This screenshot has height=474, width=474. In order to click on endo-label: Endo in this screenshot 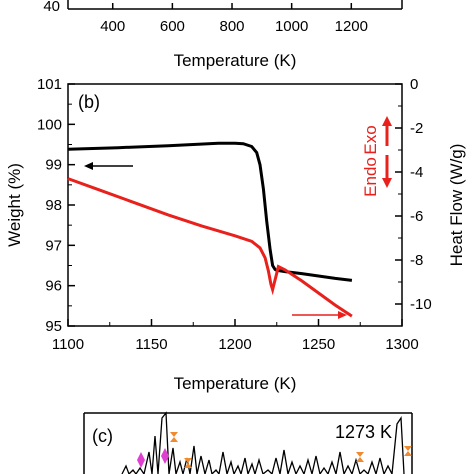, I will do `click(370, 177)`.